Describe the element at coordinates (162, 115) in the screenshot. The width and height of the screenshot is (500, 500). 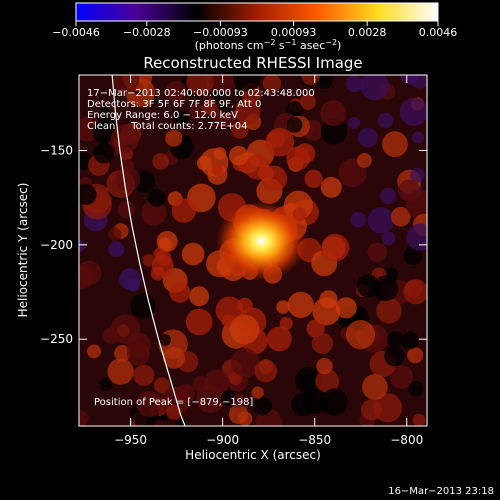
I see `info-line-energy: Energy Range: 6.0 − 12.0 keV` at that location.